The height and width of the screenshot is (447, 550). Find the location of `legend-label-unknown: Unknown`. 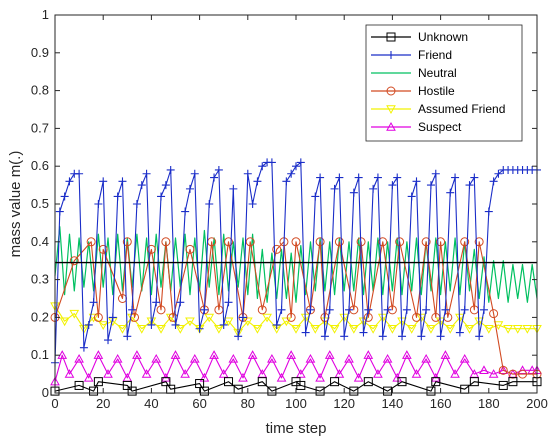

legend-label-unknown: Unknown is located at coordinates (443, 37).